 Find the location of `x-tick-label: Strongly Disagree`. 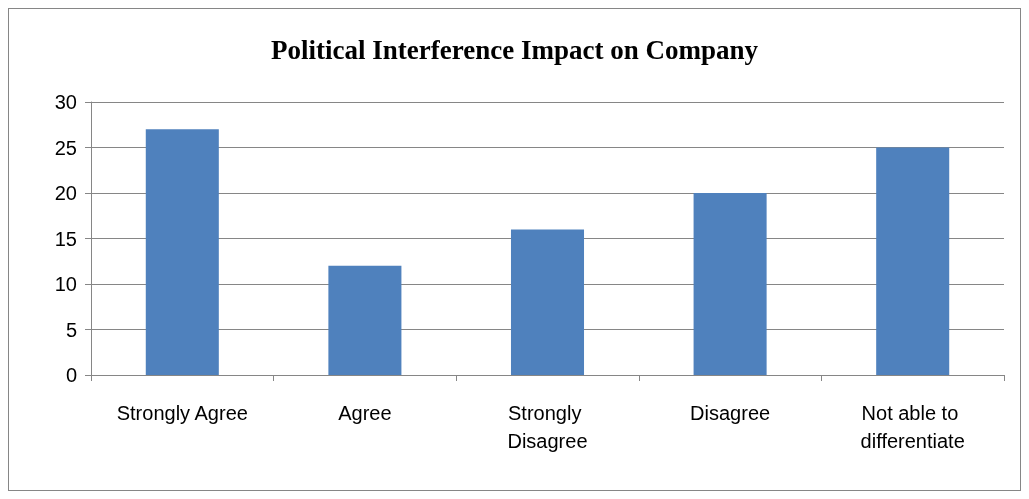

x-tick-label: Strongly Disagree is located at coordinates (547, 427).